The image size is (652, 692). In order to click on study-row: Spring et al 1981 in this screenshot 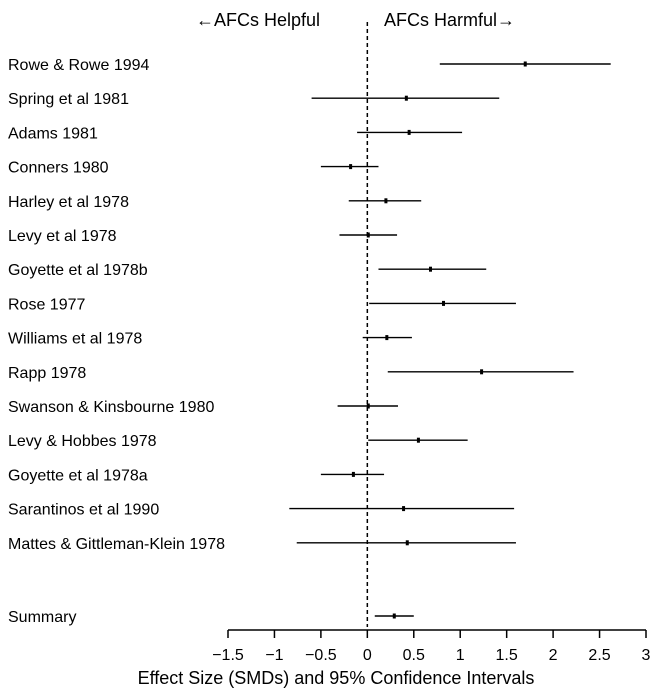, I will do `click(254, 99)`.